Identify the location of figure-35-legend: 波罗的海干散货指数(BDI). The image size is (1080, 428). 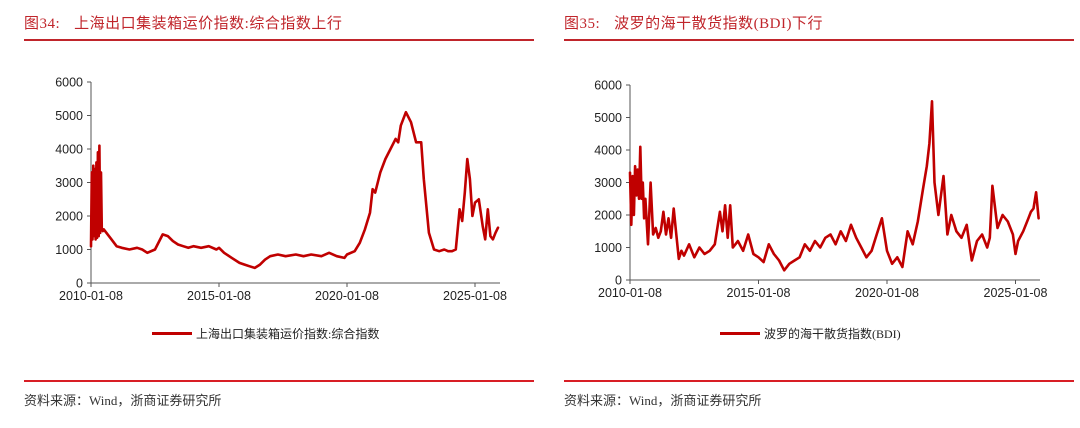
(810, 333).